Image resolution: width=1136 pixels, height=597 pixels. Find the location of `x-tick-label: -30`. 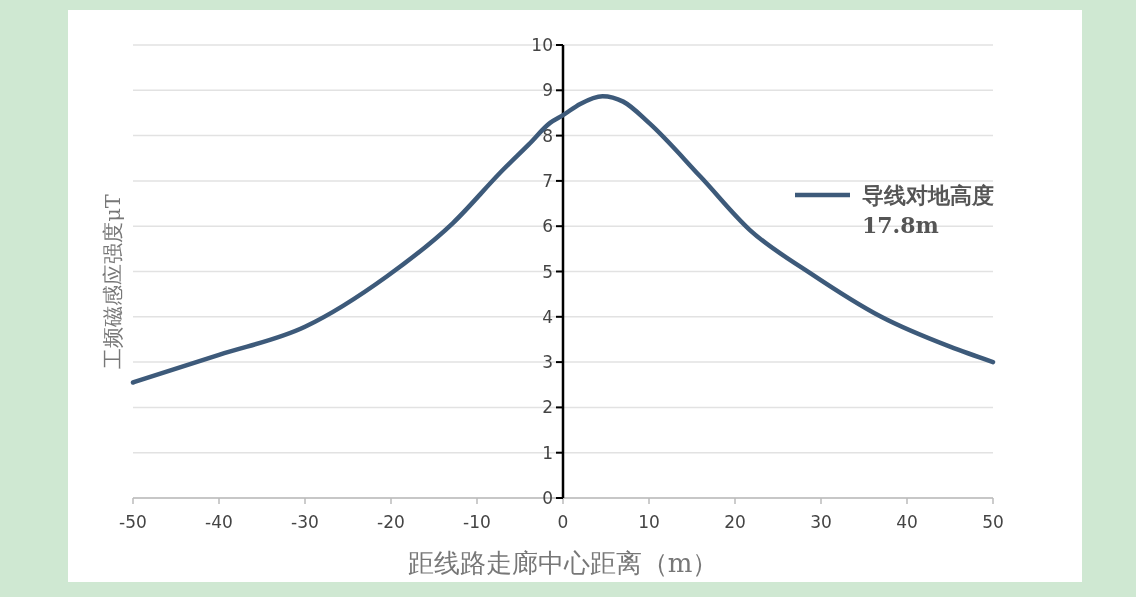

x-tick-label: -30 is located at coordinates (305, 522).